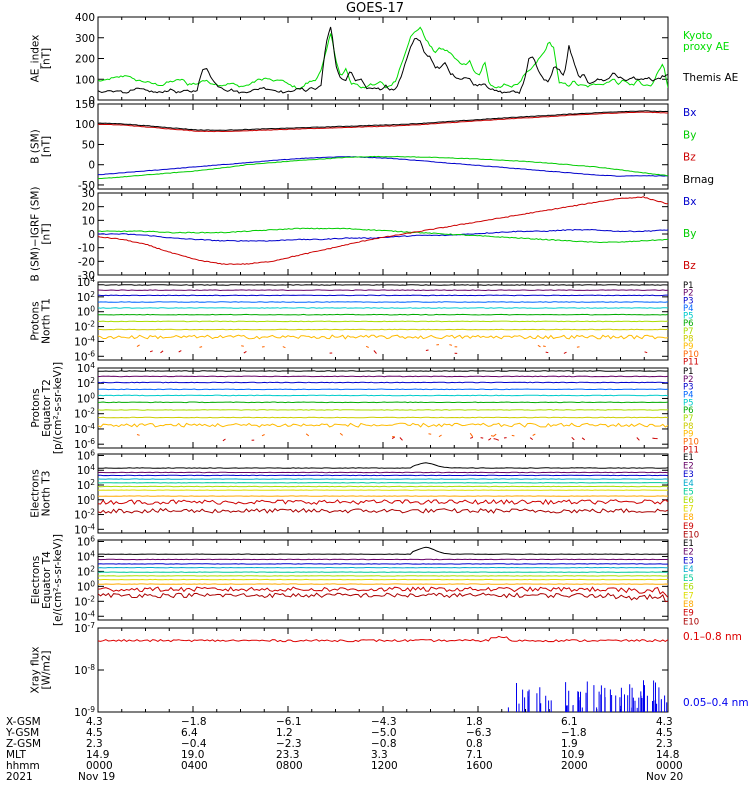 This screenshot has width=750, height=800. What do you see at coordinates (94, 733) in the screenshot?
I see `ephemeris-cell: 4.5` at bounding box center [94, 733].